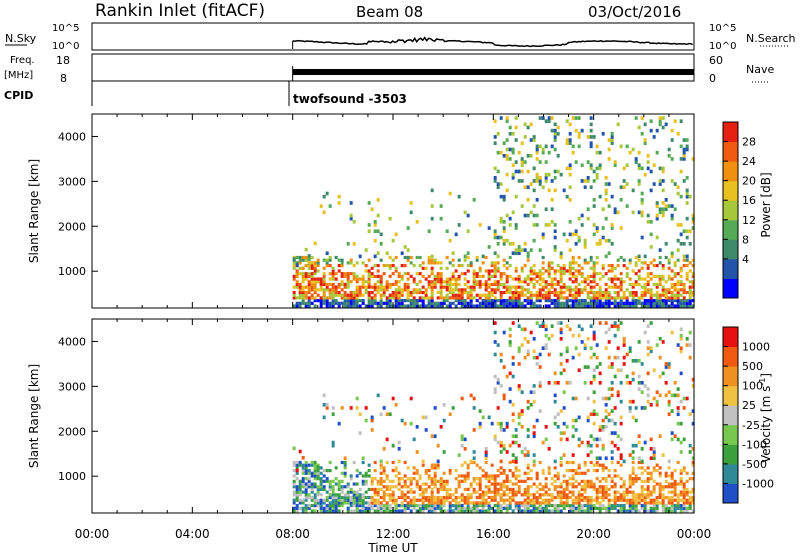 Image resolution: width=800 pixels, height=554 pixels. What do you see at coordinates (72, 181) in the screenshot?
I see `y-tick-label: 3000` at bounding box center [72, 181].